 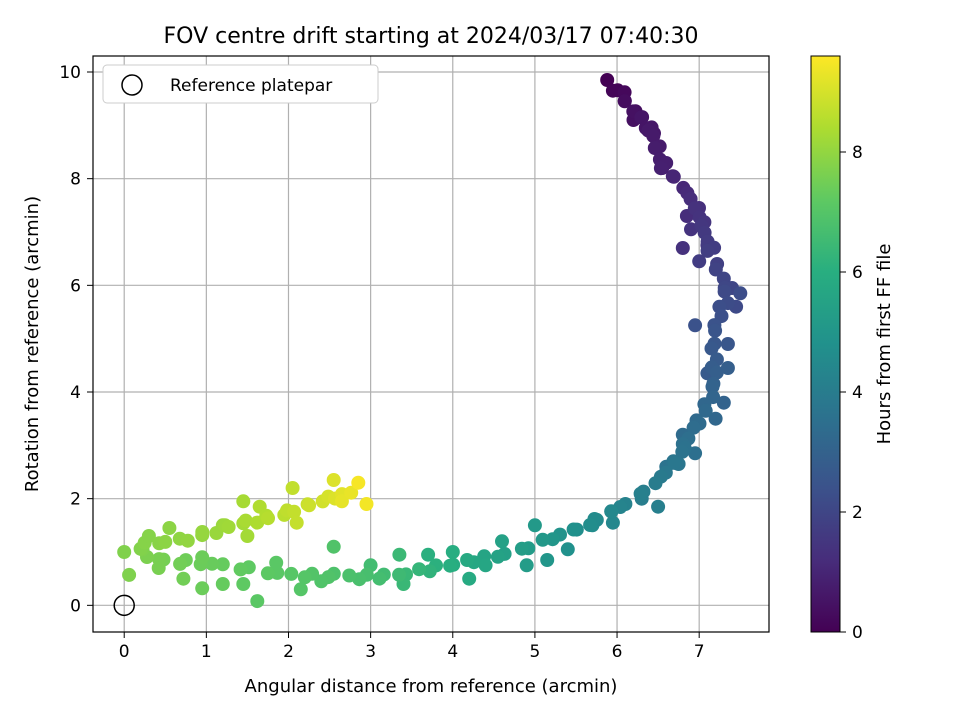 What do you see at coordinates (75, 286) in the screenshot?
I see `y-tick-label: 6` at bounding box center [75, 286].